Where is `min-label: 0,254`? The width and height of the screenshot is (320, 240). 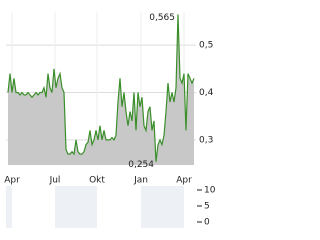 min-label: 0,254 is located at coordinates (141, 165).